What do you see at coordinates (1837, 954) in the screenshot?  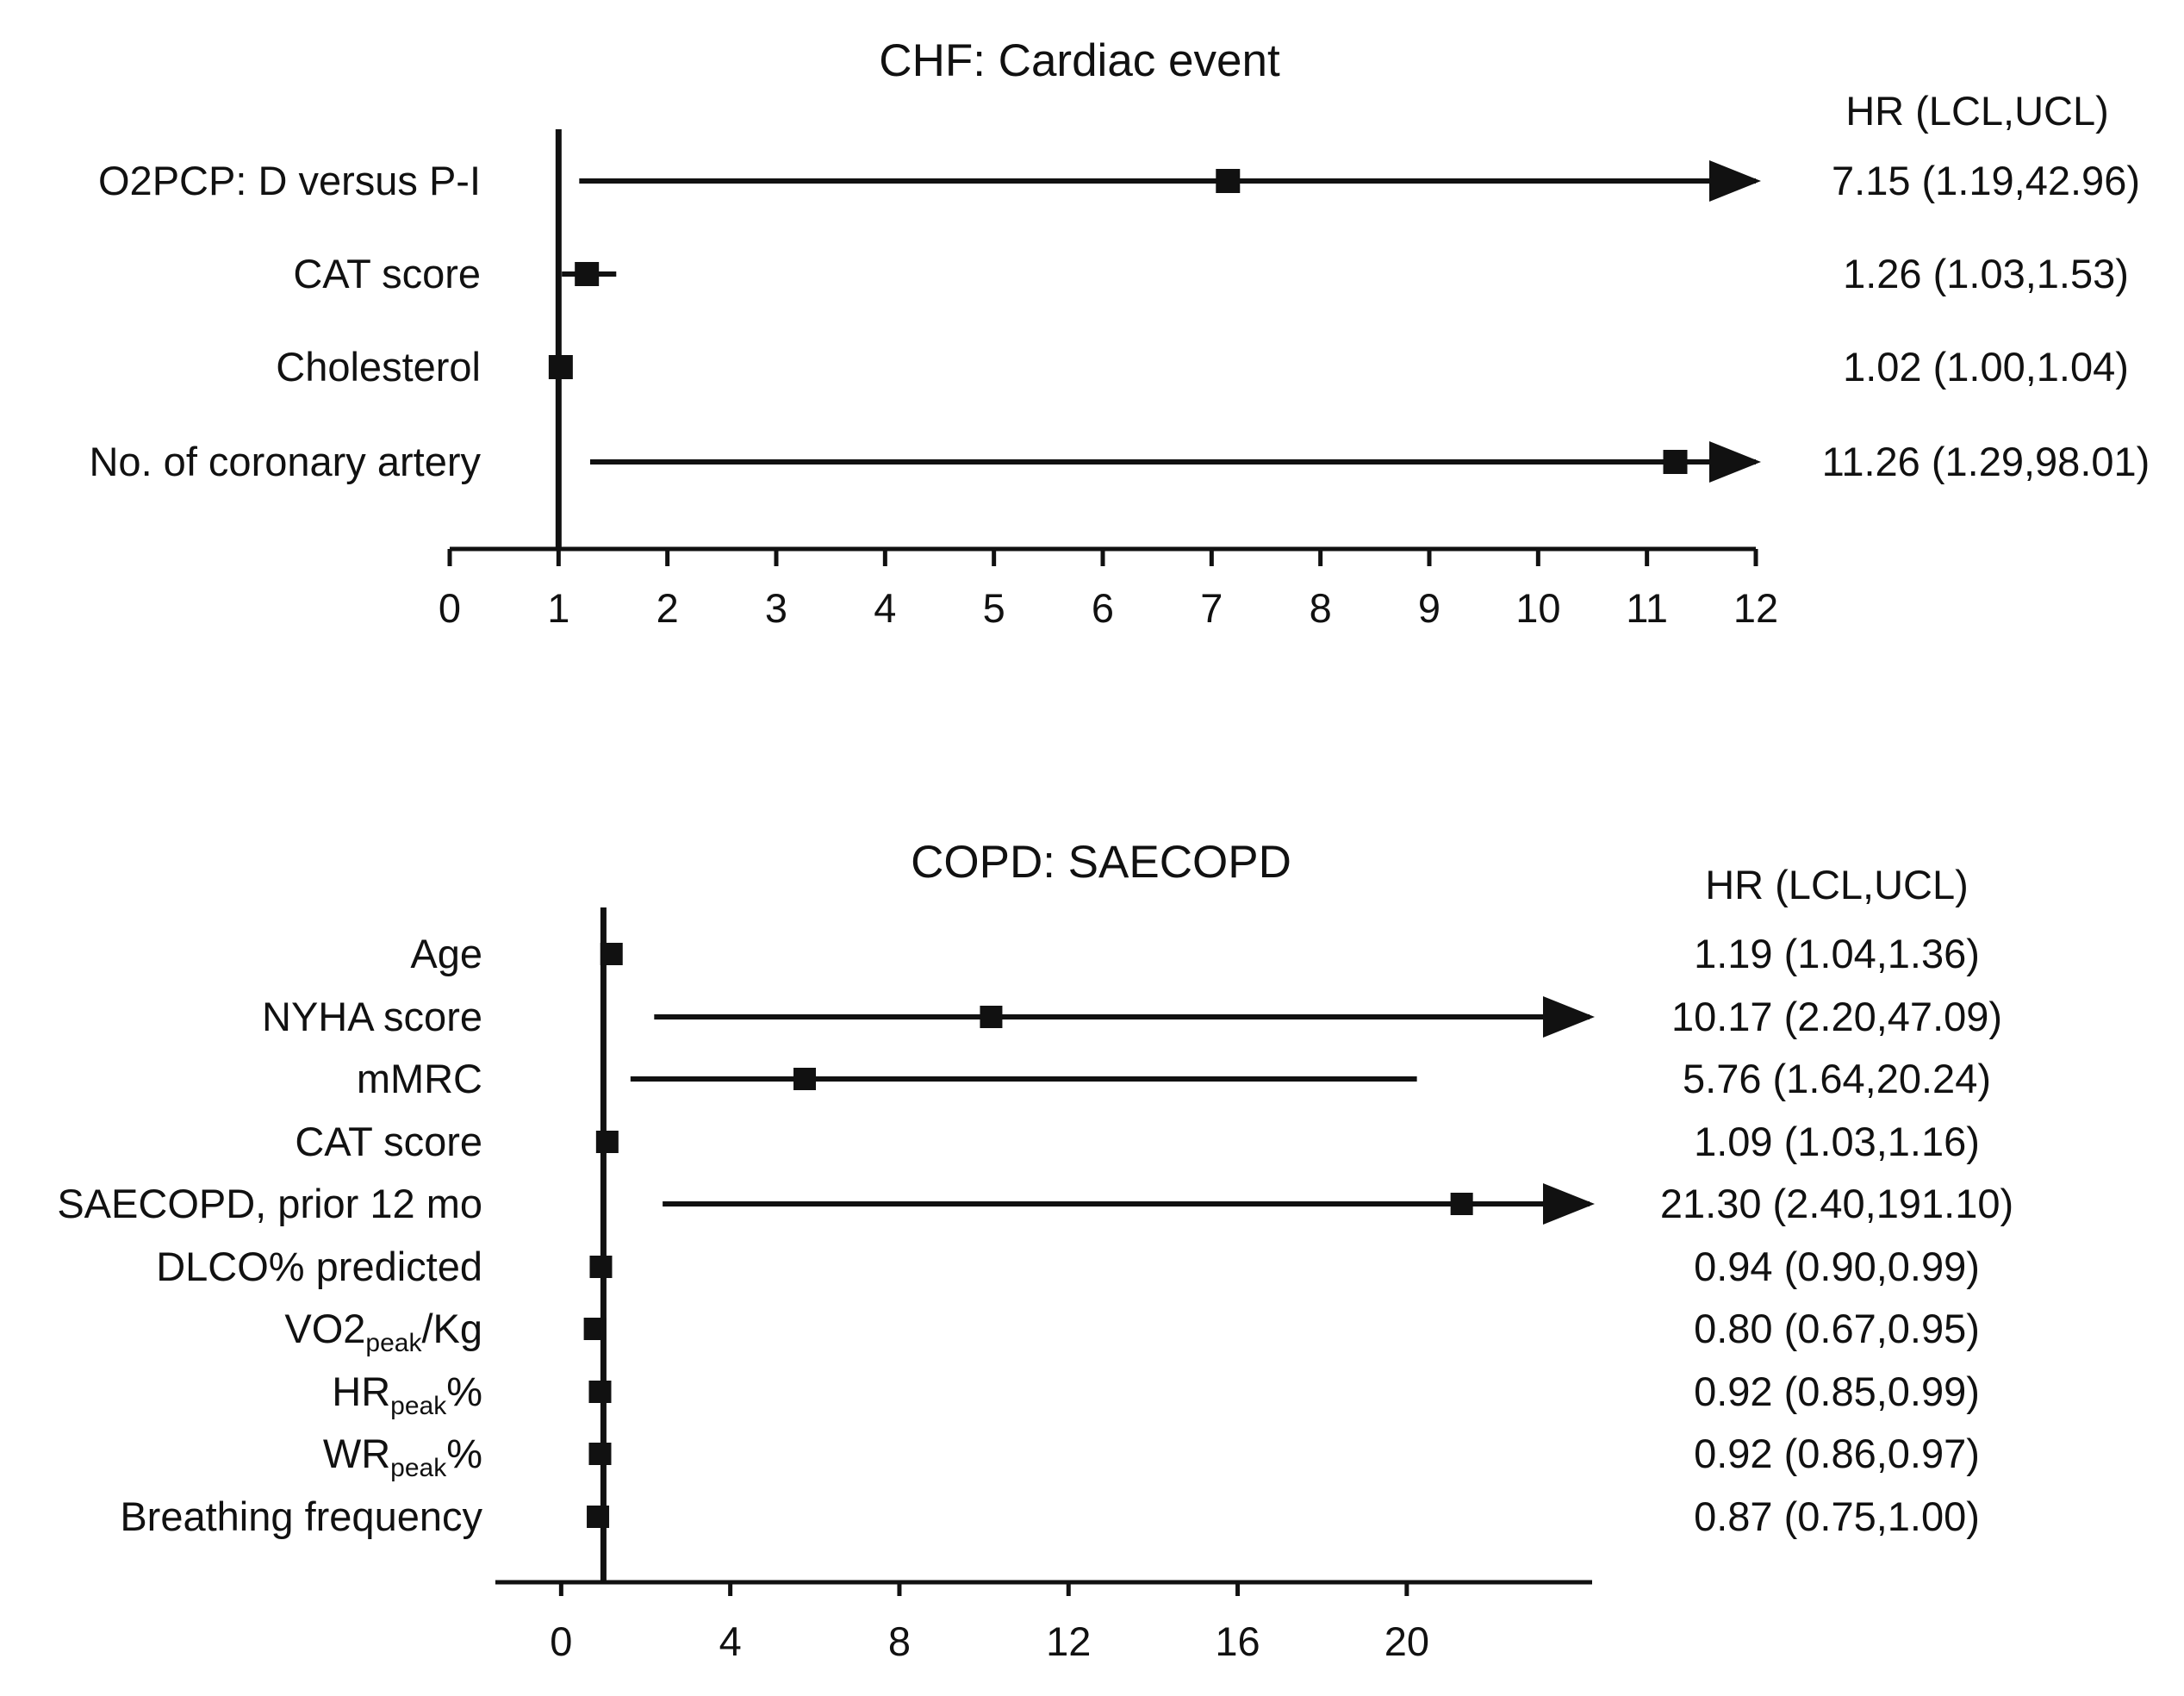 I see `copd-row-hr-value: 1.19 (1.04,1.36)` at bounding box center [1837, 954].